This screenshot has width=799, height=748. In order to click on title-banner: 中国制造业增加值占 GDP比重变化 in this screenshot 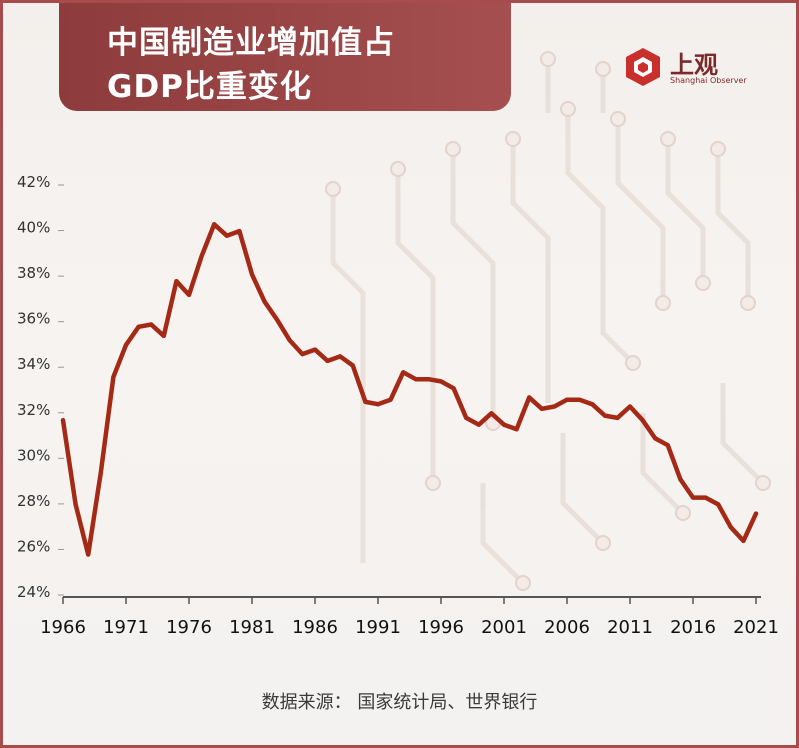, I will do `click(285, 57)`.